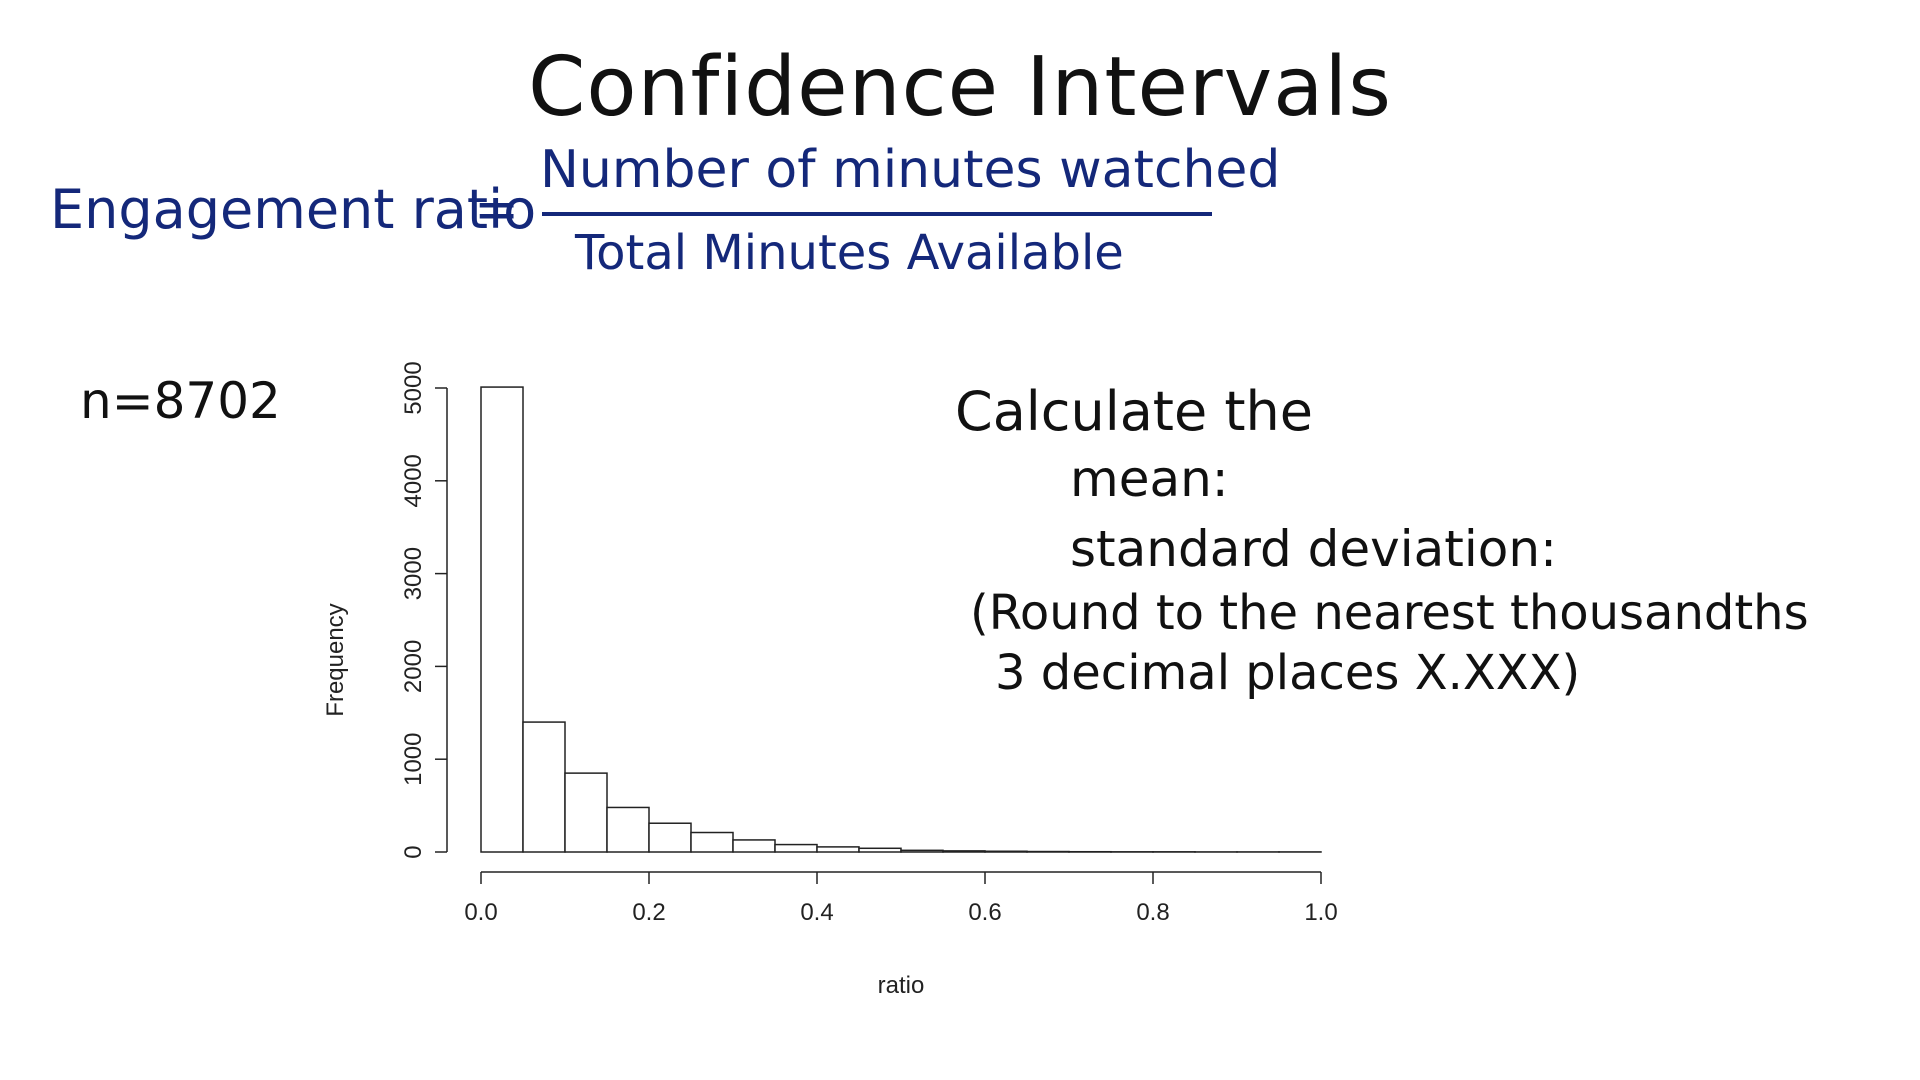  Describe the element at coordinates (816, 912) in the screenshot. I see `x-tick-label: 0.4` at that location.